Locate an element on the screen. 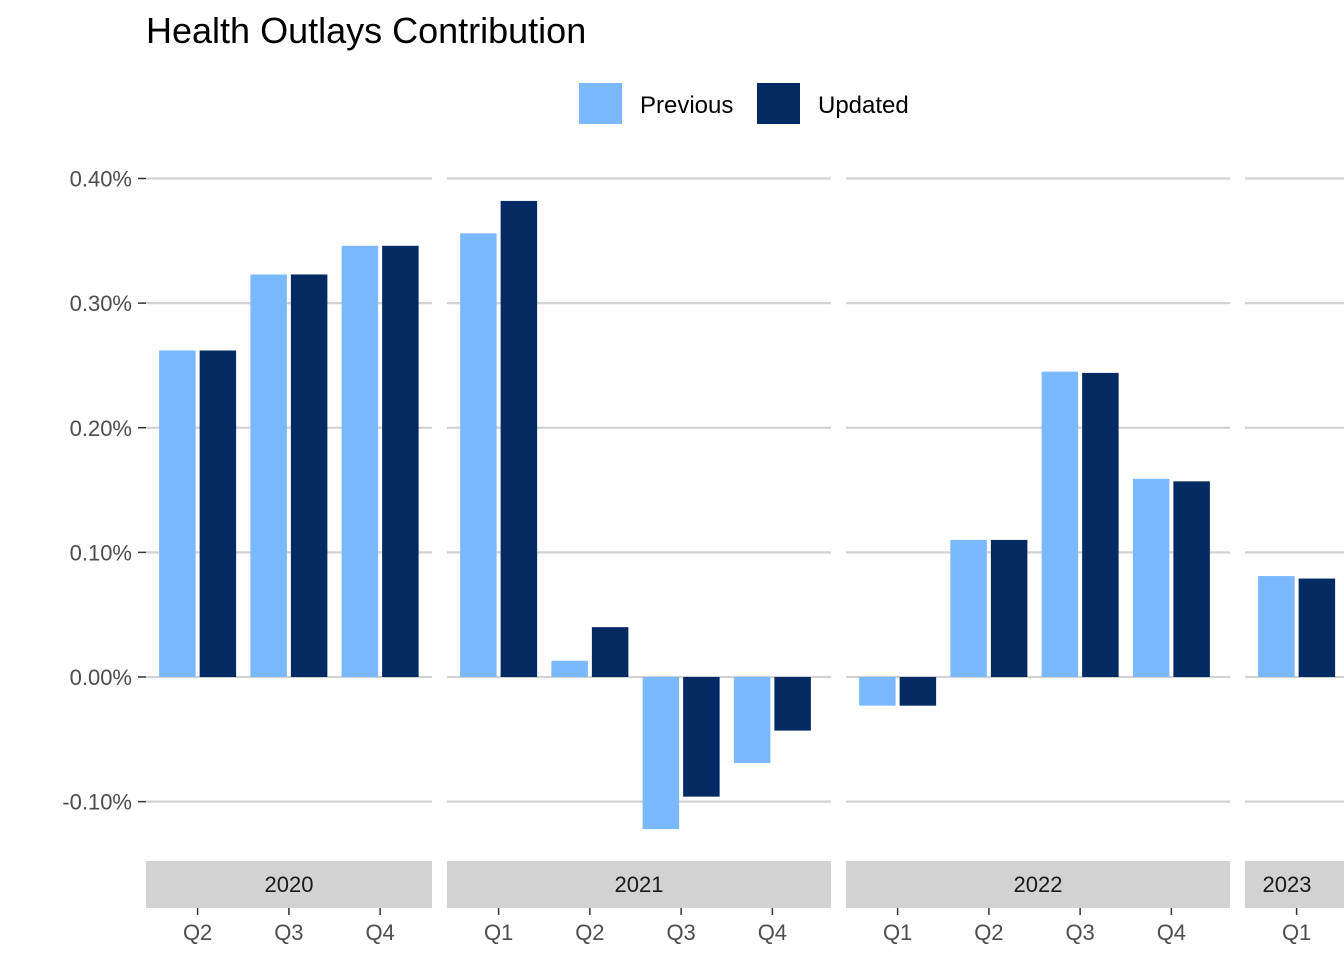 The width and height of the screenshot is (1344, 960). bar-2023-Q1-previous is located at coordinates (1276, 626).